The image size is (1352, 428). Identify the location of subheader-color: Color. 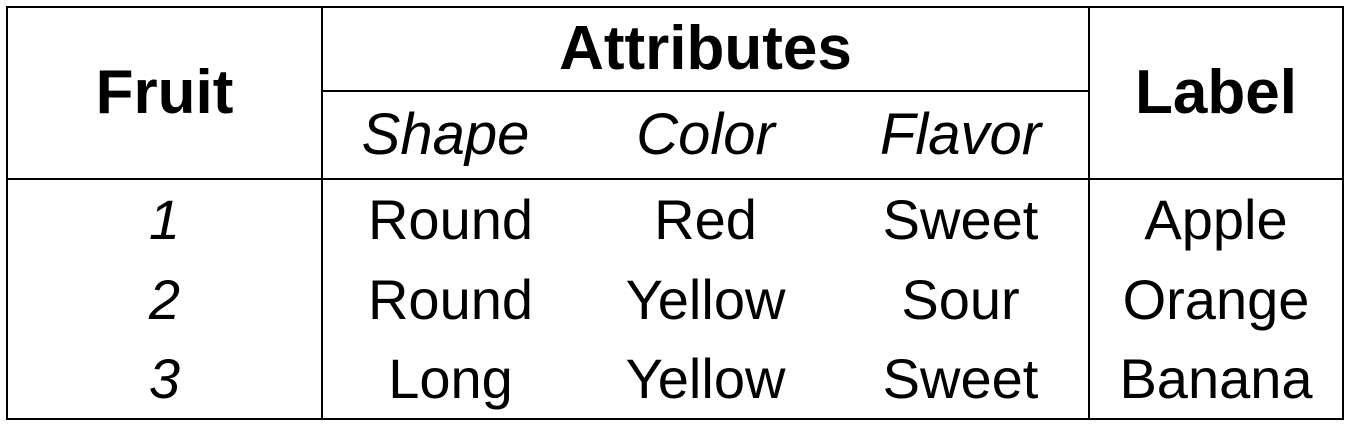
(705, 134).